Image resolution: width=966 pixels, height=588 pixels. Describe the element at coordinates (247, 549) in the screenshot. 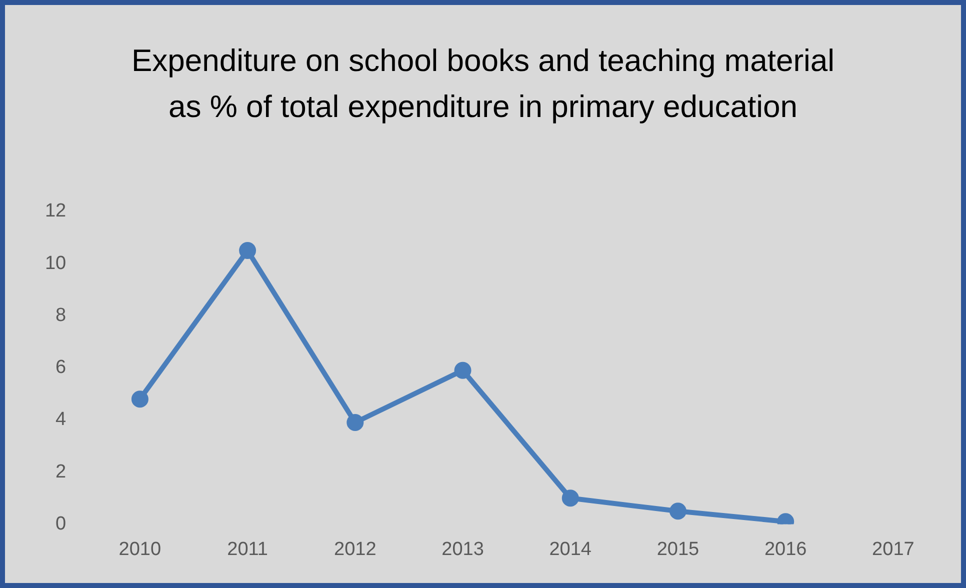

I see `x-tick-label: 2011` at that location.